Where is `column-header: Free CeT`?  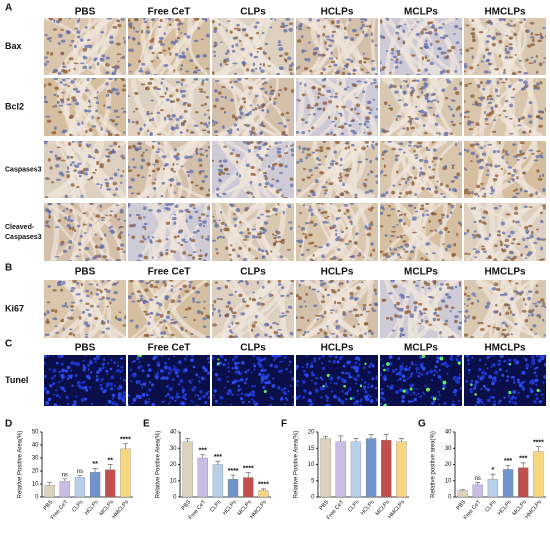
column-header: Free CeT is located at coordinates (169, 348).